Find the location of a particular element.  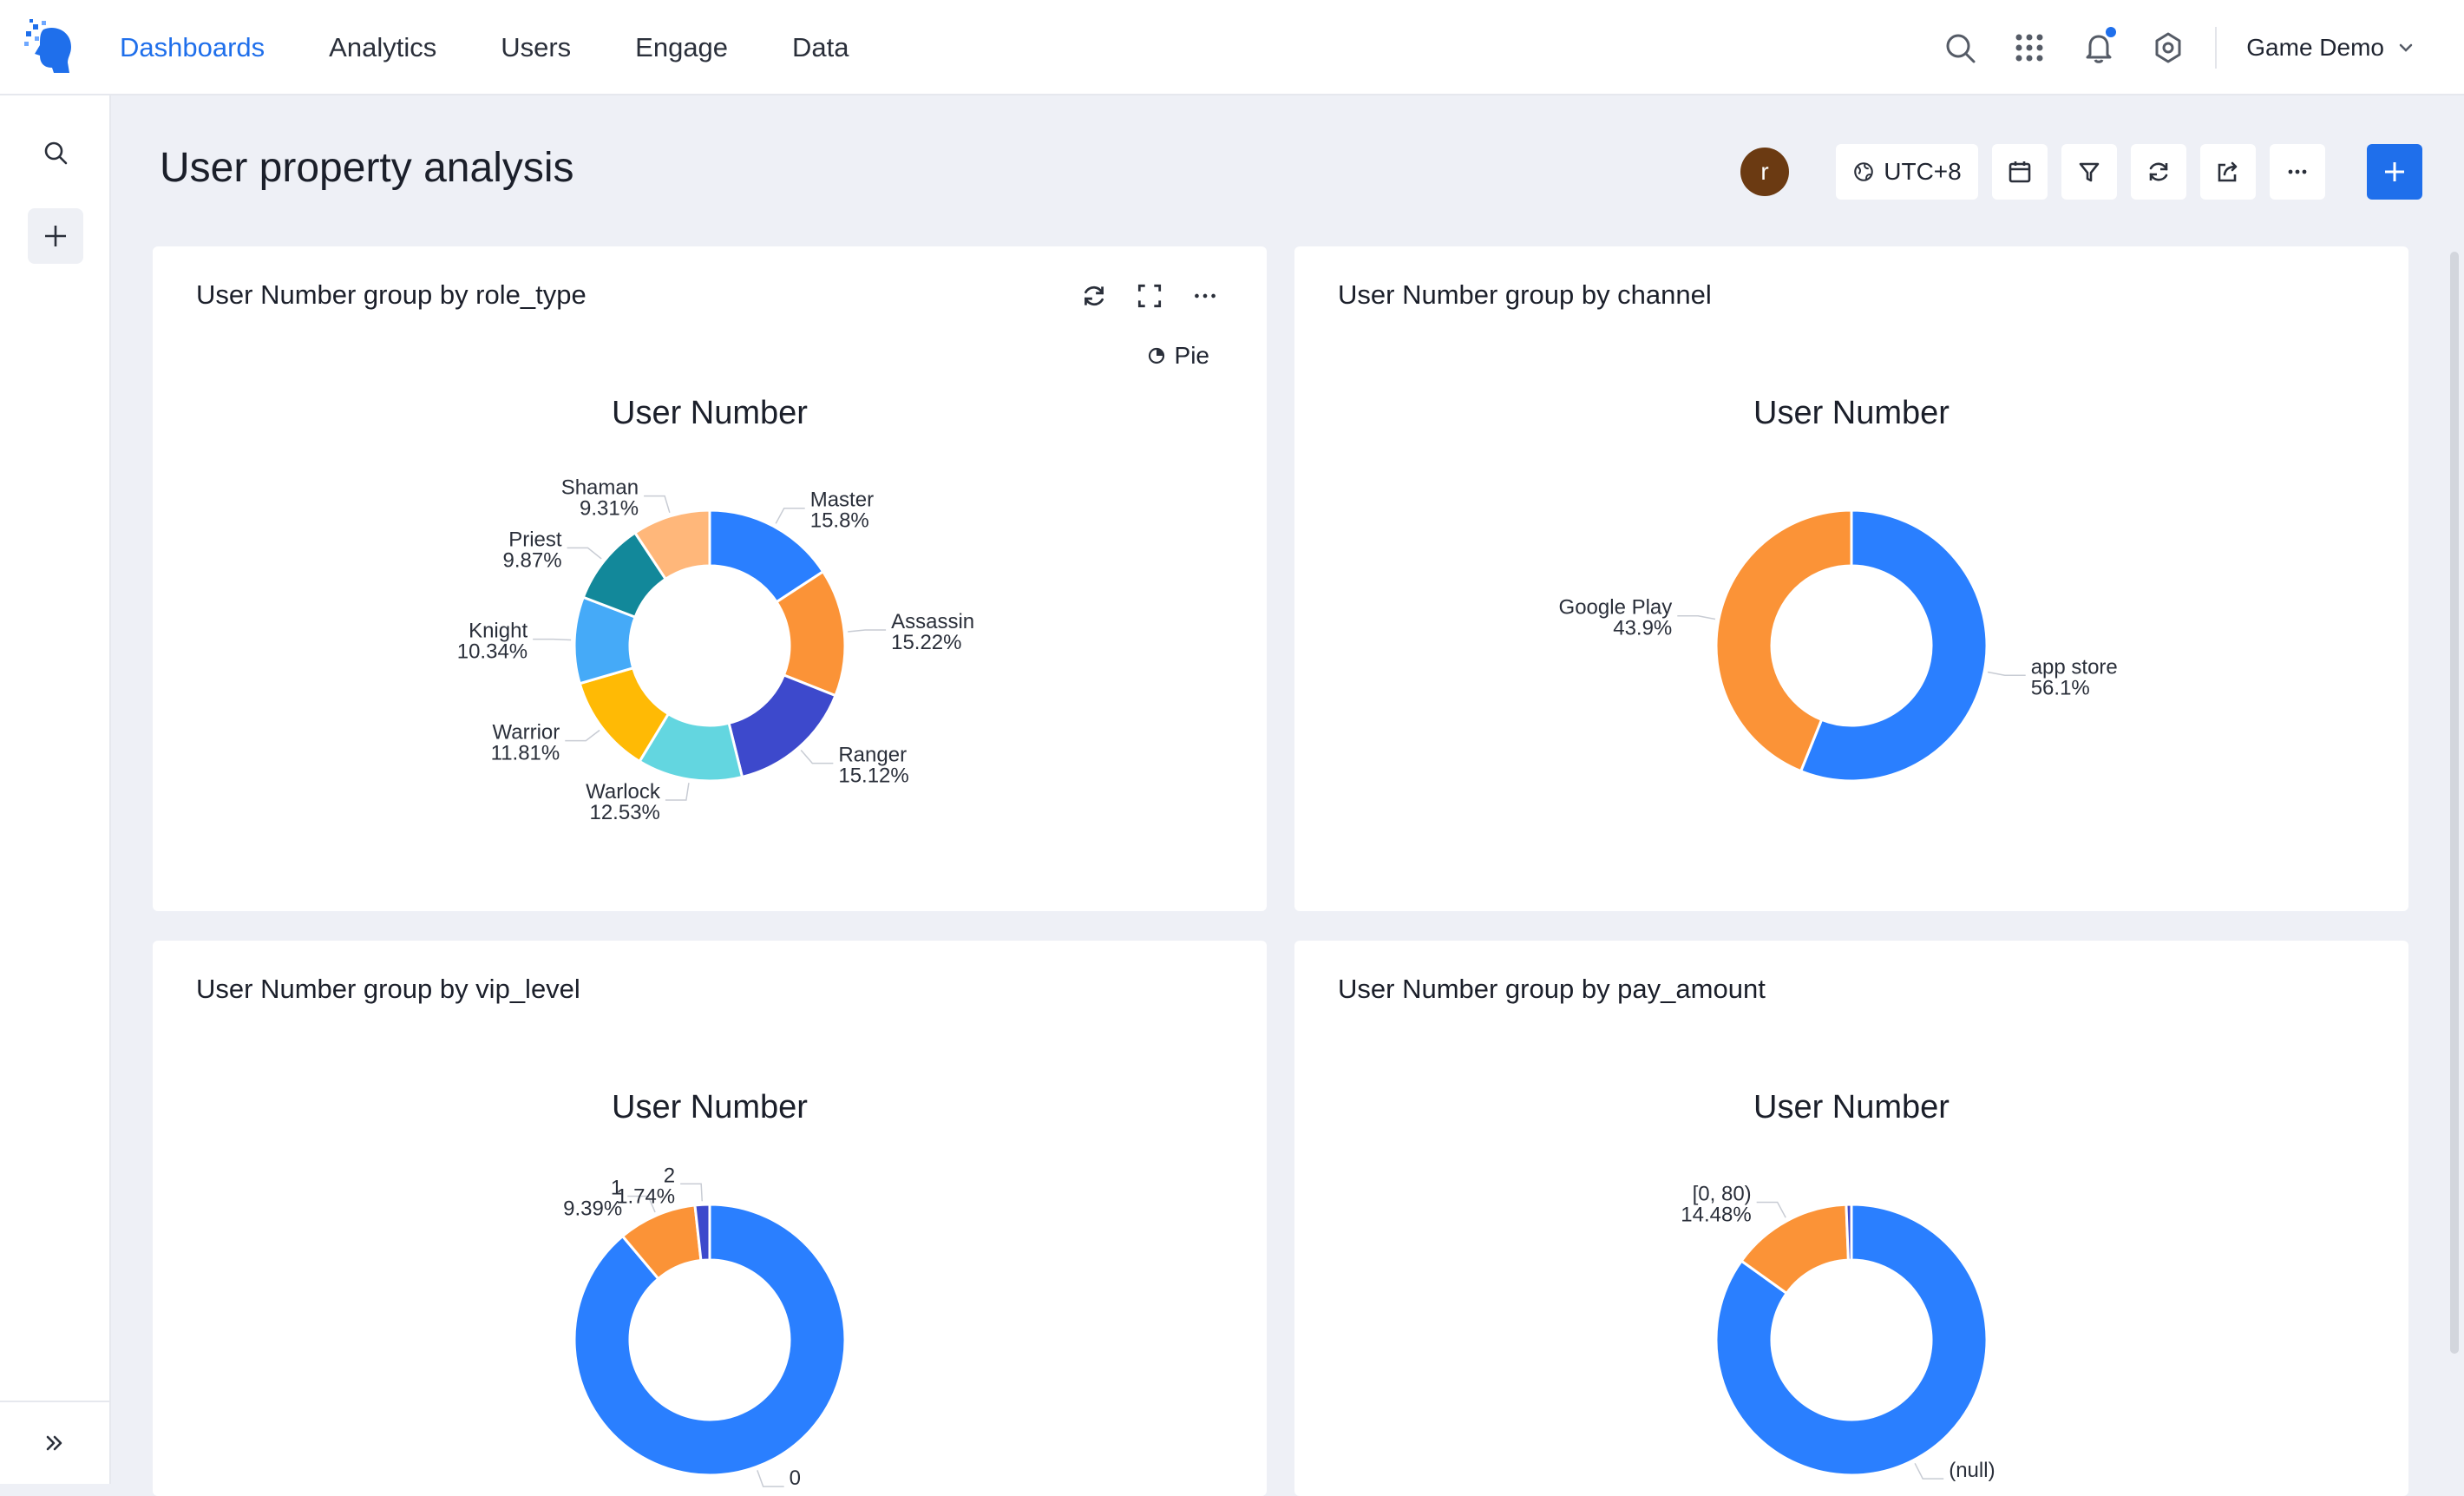

slice-name-label: (null) is located at coordinates (1972, 1470).